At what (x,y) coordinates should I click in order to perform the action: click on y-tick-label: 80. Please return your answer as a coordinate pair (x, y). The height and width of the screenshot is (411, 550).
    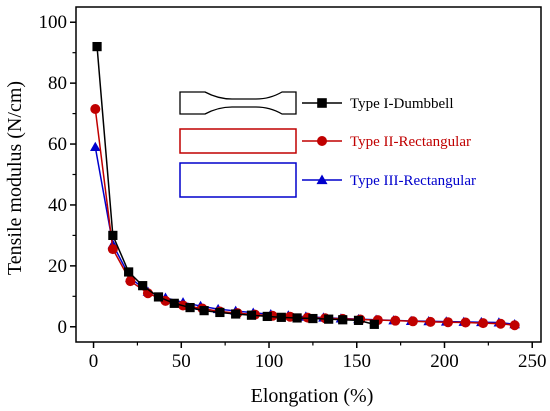
    Looking at the image, I should click on (57, 83).